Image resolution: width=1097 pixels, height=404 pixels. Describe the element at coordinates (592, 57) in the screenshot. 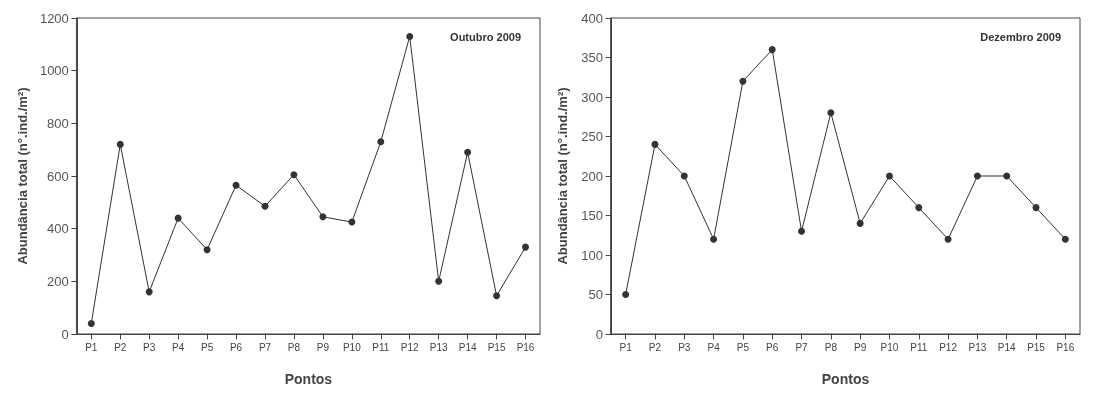

I see `y-tick-label: 350` at that location.